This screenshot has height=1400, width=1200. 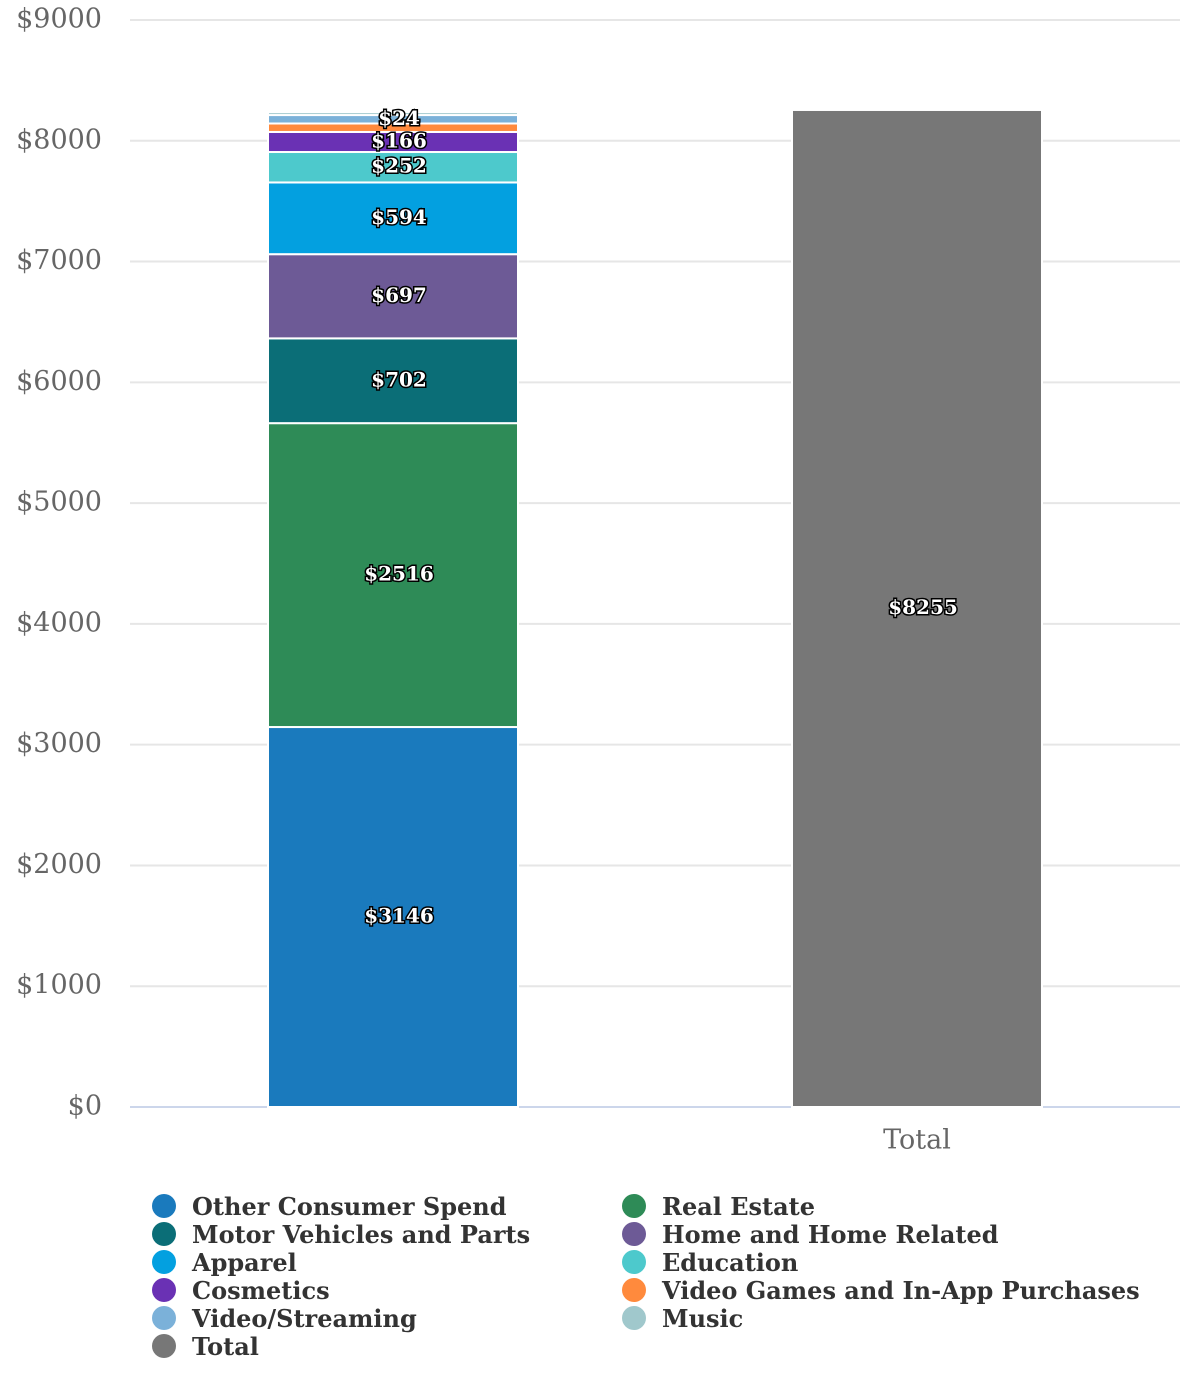 I want to click on legend-item: Other Consumer Spend, so click(x=387, y=1206).